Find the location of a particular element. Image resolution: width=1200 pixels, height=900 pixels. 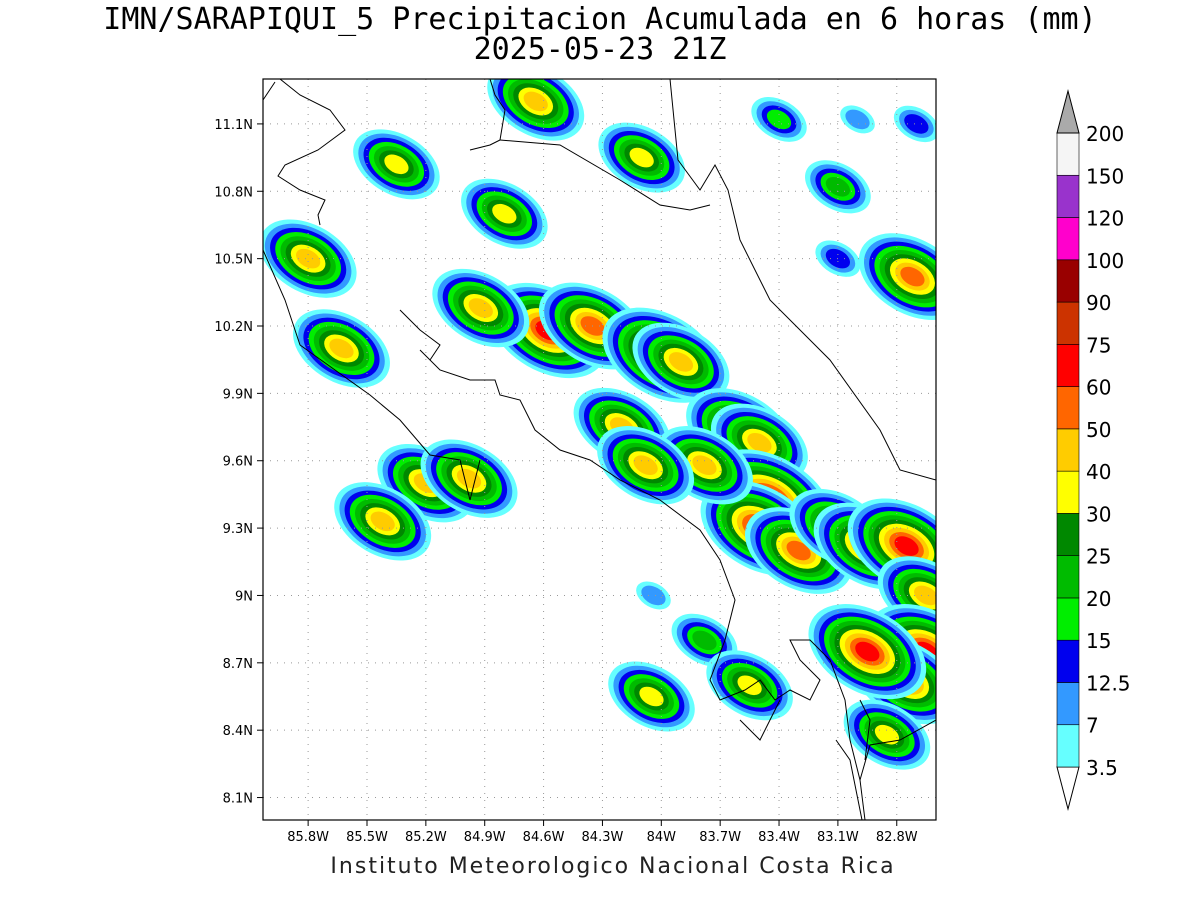

lat-tick-label: 10.5N is located at coordinates (233, 260).